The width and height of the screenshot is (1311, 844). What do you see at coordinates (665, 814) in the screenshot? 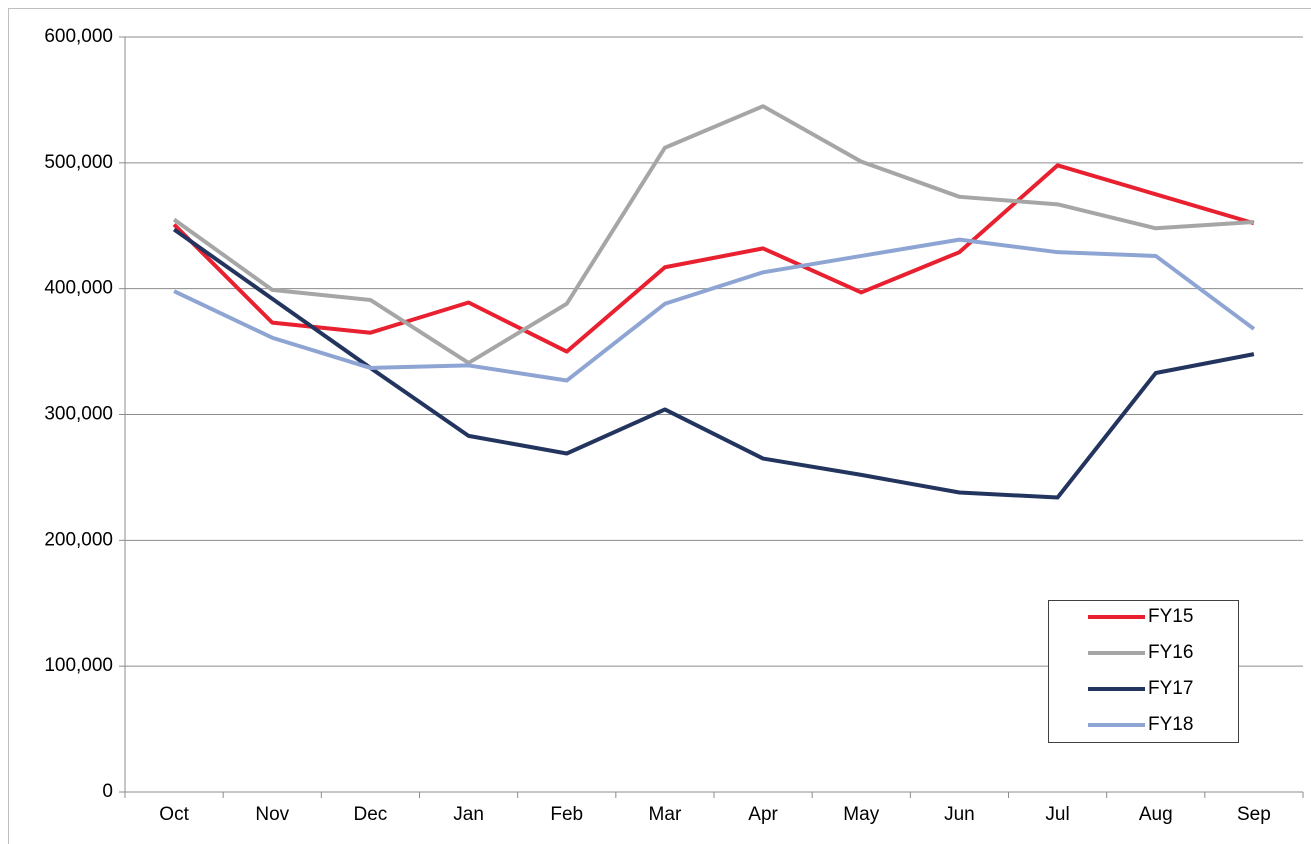
I see `x-tick-label: Mar` at bounding box center [665, 814].